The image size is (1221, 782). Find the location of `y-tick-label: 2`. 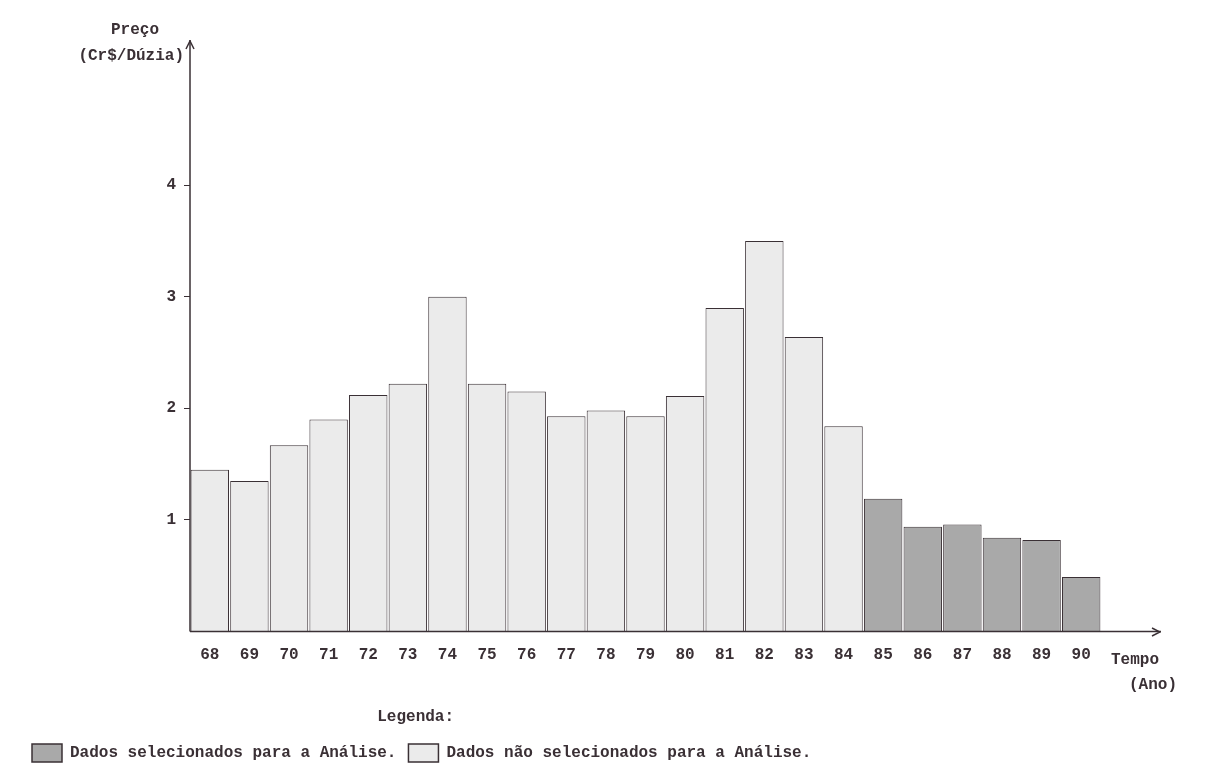

y-tick-label: 2 is located at coordinates (171, 408).